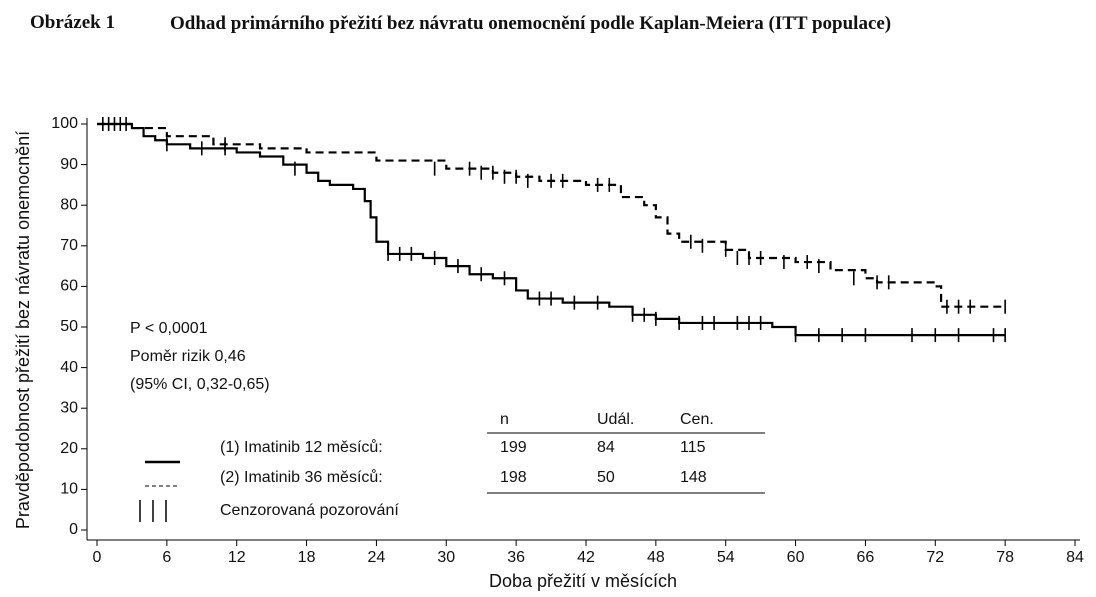 This screenshot has height=597, width=1096. What do you see at coordinates (615, 419) in the screenshot?
I see `table-header: Udál.` at bounding box center [615, 419].